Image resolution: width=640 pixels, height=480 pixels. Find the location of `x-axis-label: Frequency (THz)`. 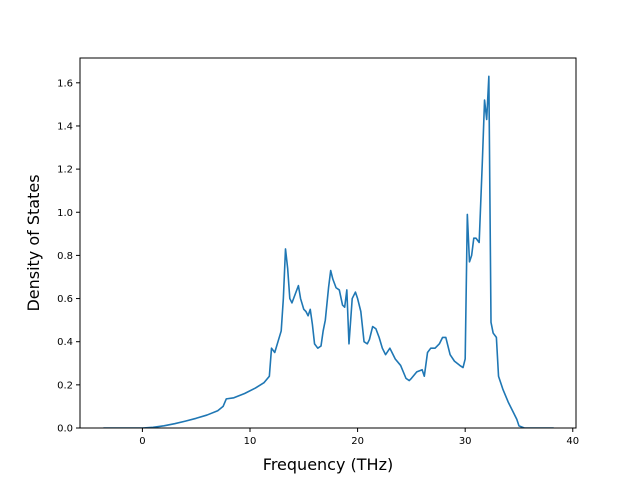

x-axis-label: Frequency (THz) is located at coordinates (328, 464).